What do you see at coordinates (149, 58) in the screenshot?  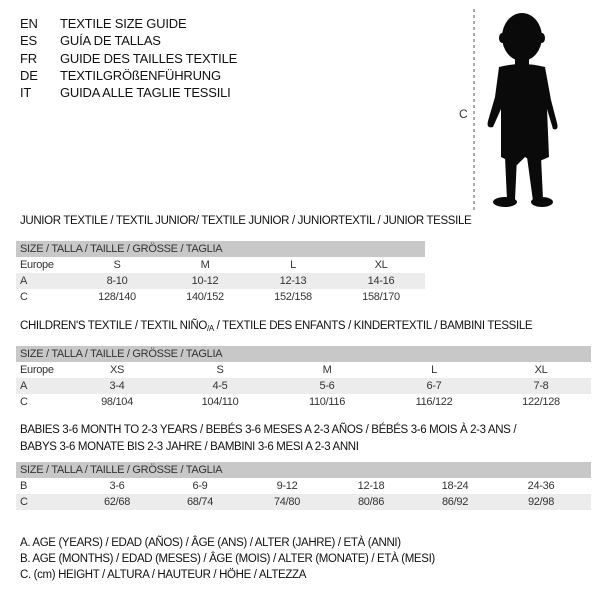 I see `language-title: GUIDE DES TAILLES TEXTILE` at bounding box center [149, 58].